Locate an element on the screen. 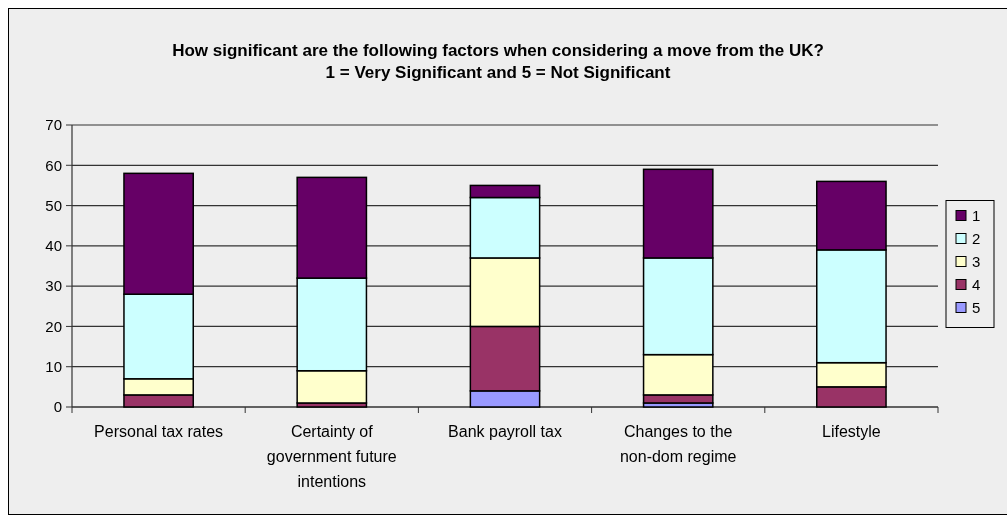  y-tick-label: 50 is located at coordinates (53, 205).